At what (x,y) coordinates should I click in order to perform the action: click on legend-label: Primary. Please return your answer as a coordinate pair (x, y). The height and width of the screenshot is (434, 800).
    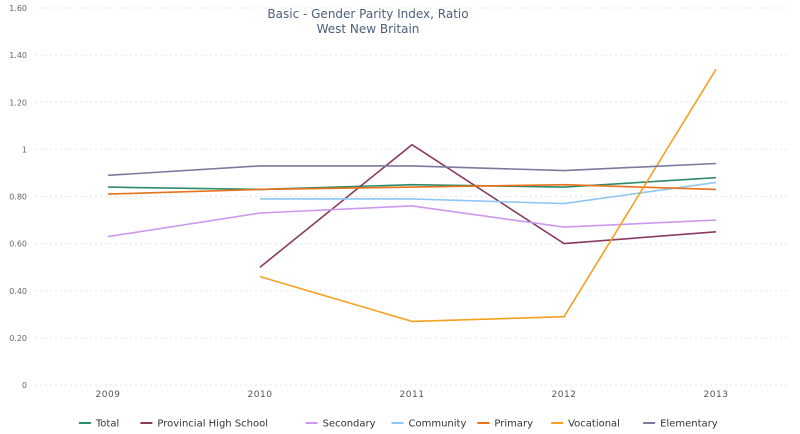
    Looking at the image, I should click on (513, 424).